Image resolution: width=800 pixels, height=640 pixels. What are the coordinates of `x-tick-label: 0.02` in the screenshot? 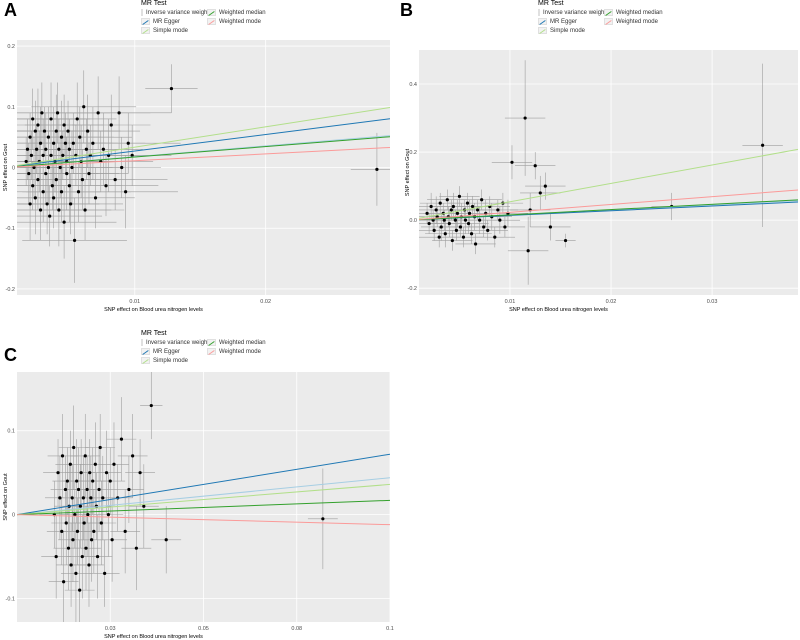 It's located at (611, 302).